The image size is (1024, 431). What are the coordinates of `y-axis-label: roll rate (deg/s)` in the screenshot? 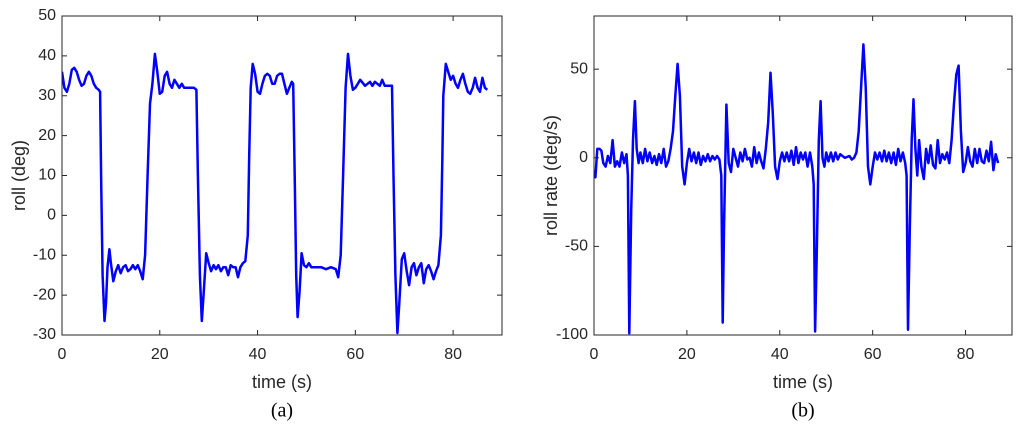 It's located at (551, 175).